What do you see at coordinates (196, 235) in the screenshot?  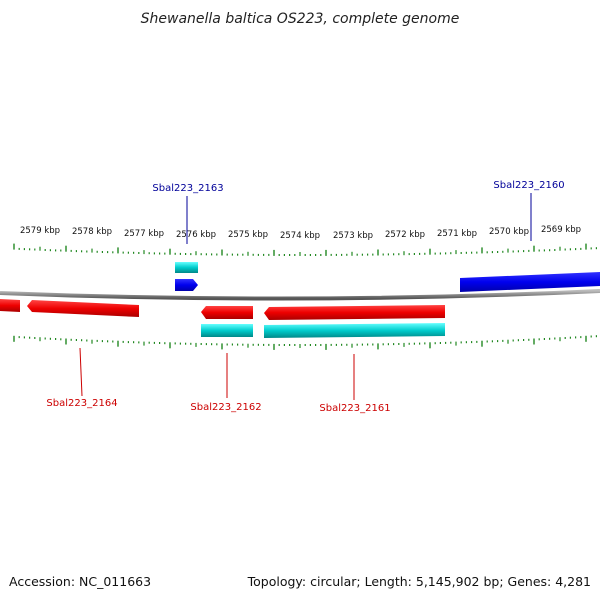 I see `scale-label: 2576 kbp` at bounding box center [196, 235].